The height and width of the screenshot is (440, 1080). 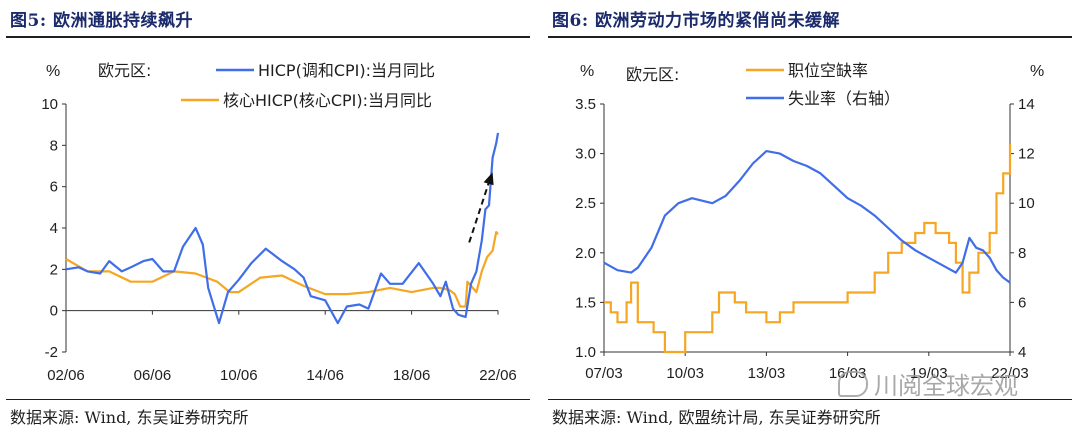 What do you see at coordinates (54, 311) in the screenshot?
I see `figure-5-y-tick-label: 0` at bounding box center [54, 311].